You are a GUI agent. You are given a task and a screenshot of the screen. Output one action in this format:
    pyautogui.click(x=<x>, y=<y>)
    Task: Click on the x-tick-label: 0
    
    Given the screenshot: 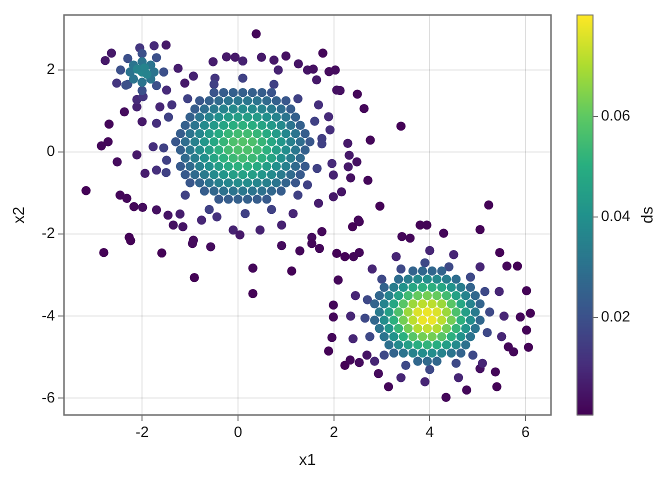 What is the action you would take?
    pyautogui.click(x=238, y=433)
    